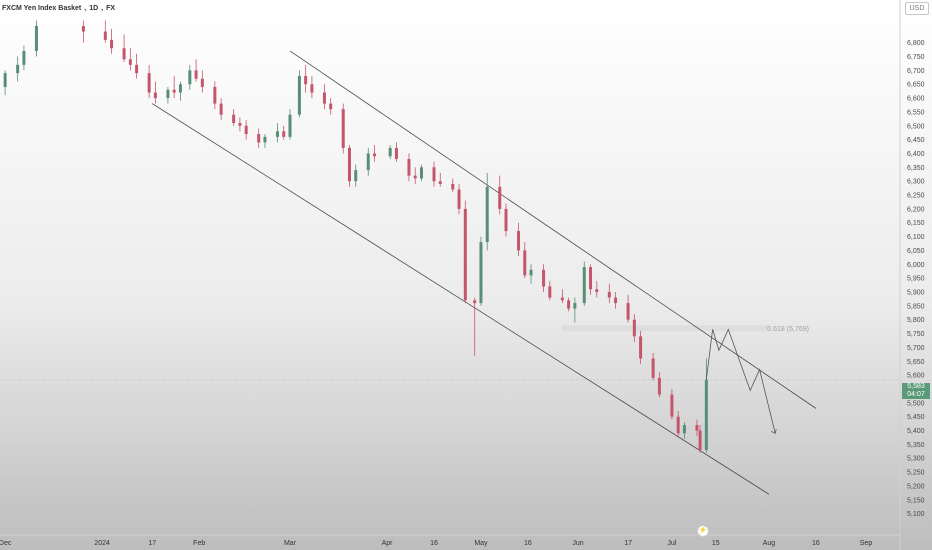 This screenshot has width=932, height=550. I want to click on y-tick-label: 6,750, so click(916, 57).